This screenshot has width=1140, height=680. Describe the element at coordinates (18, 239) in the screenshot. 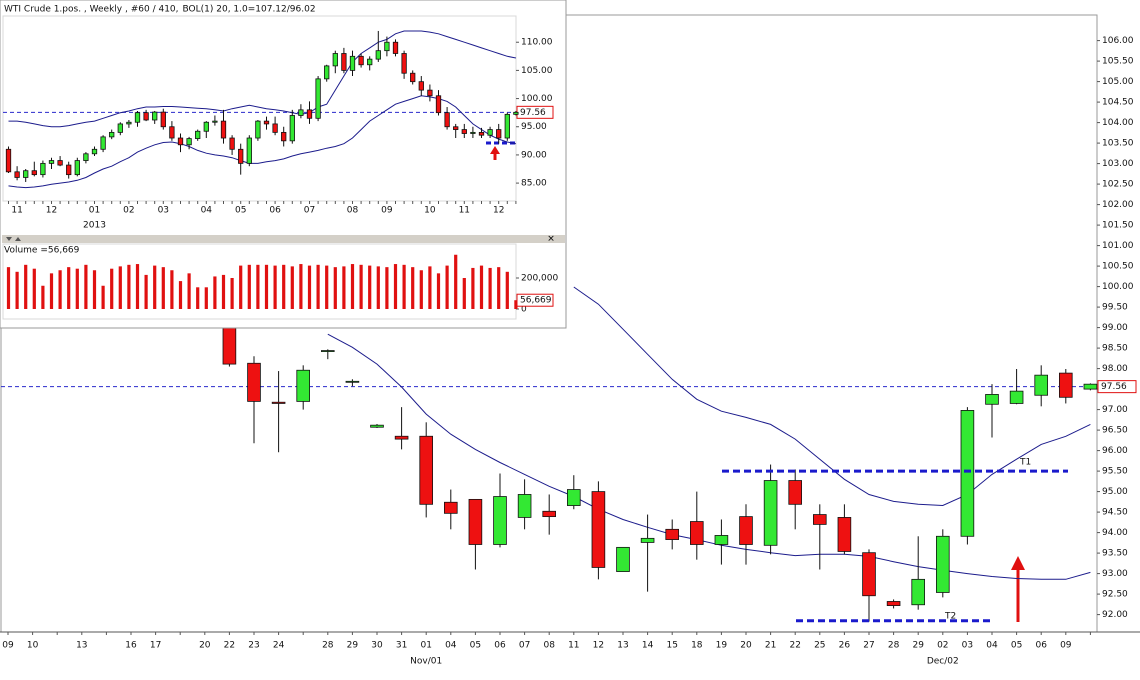

I see `expand-icon` at that location.